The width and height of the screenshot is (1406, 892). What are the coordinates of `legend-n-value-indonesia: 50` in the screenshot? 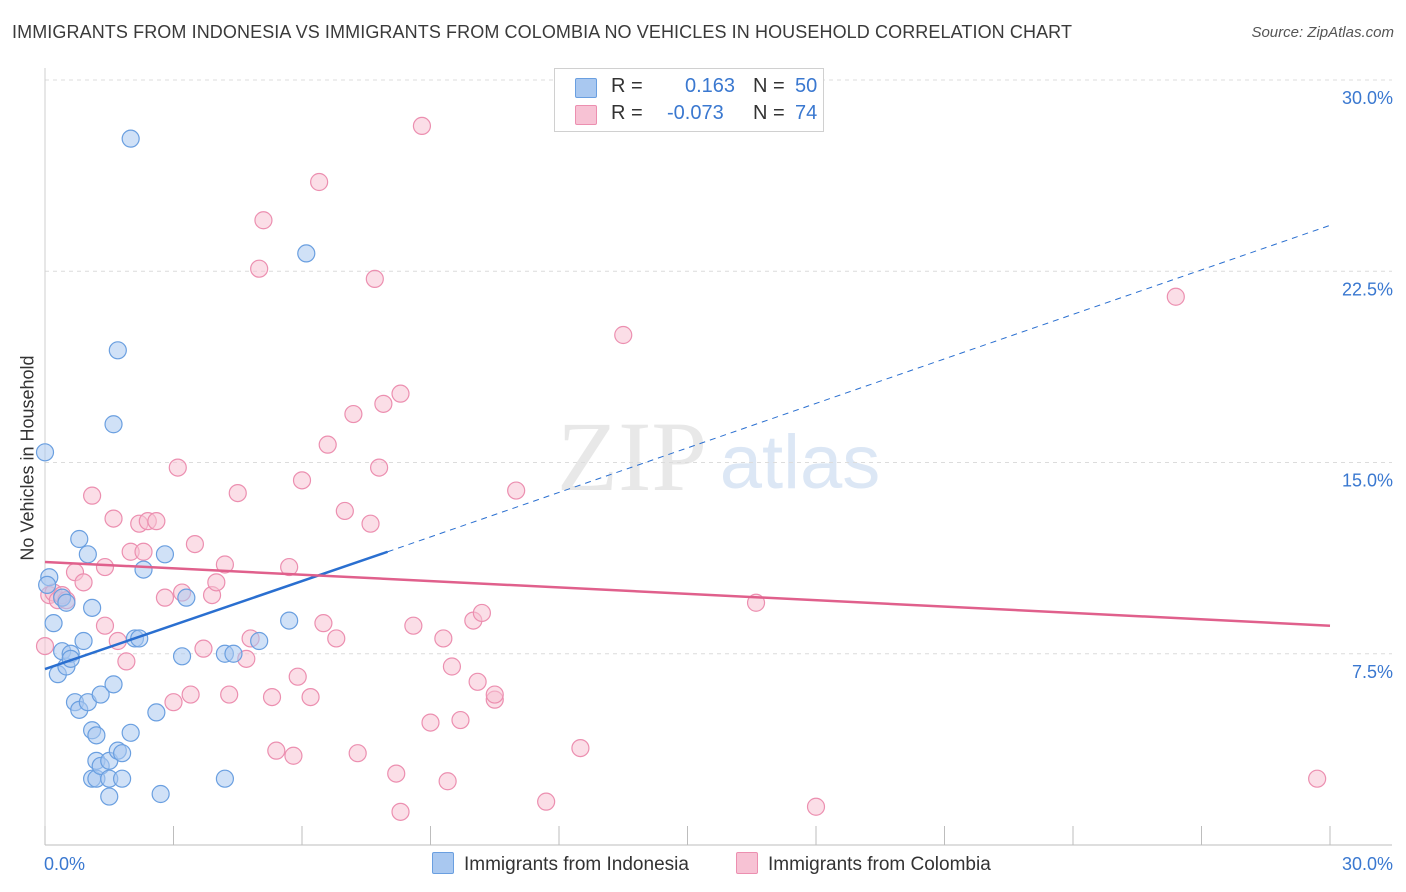 It's located at (806, 86).